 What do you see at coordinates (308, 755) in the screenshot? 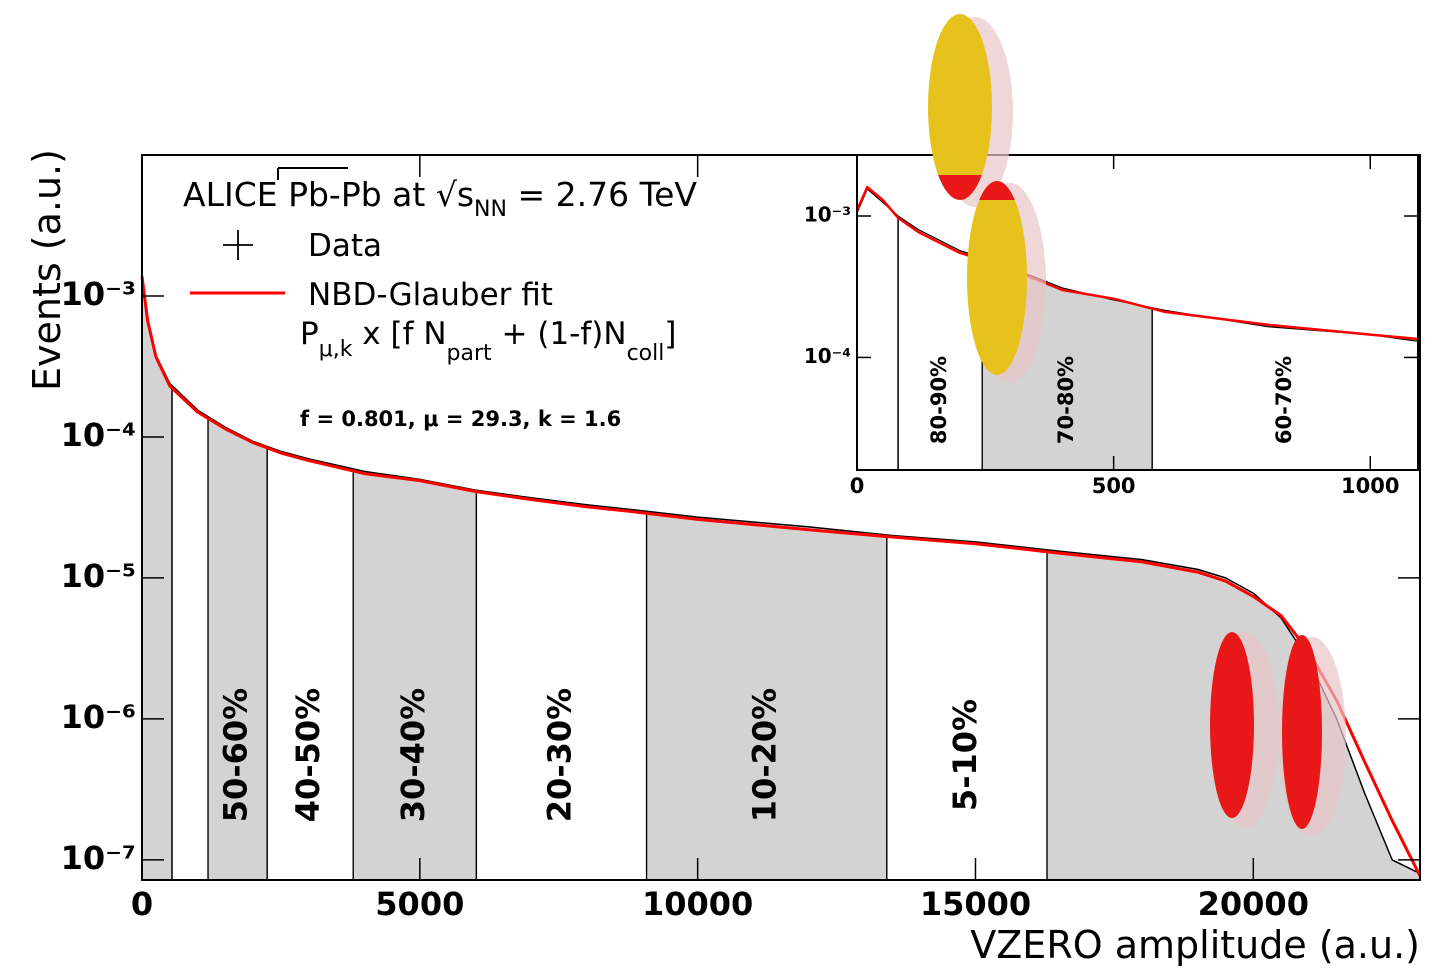
I see `band-label: 40-50%` at bounding box center [308, 755].